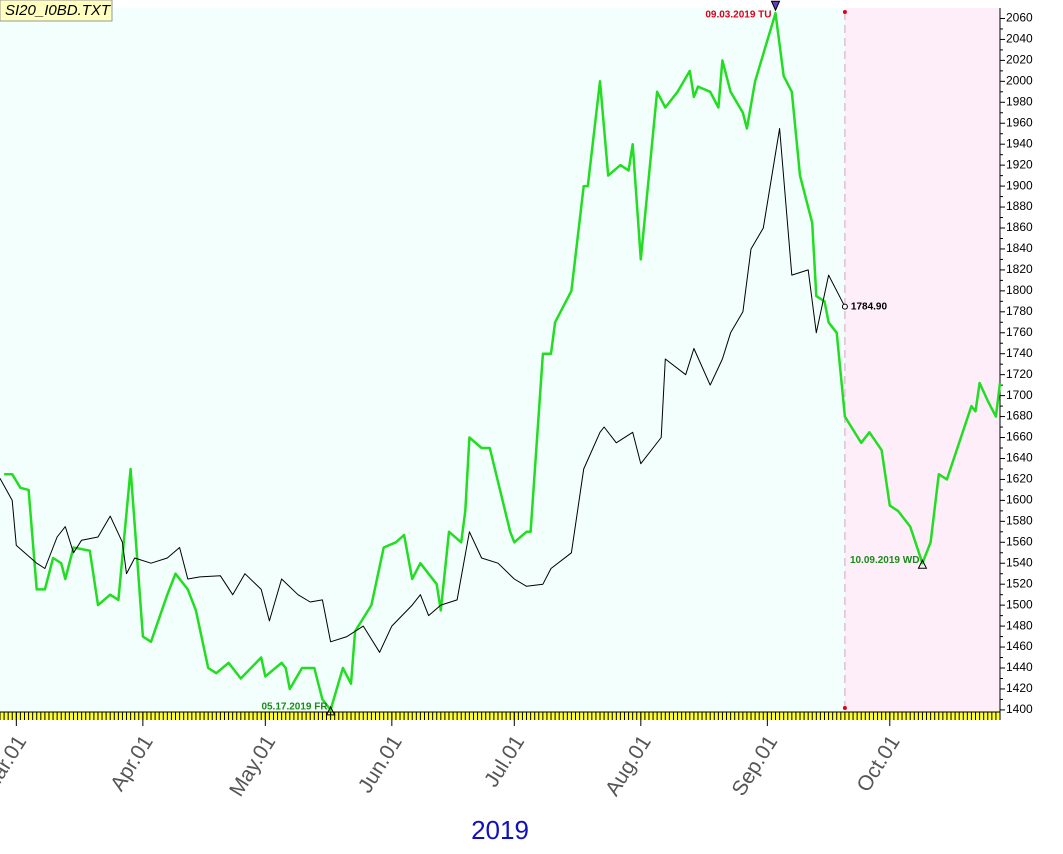  Describe the element at coordinates (132, 763) in the screenshot. I see `x-tick-label: Apr.01` at that location.